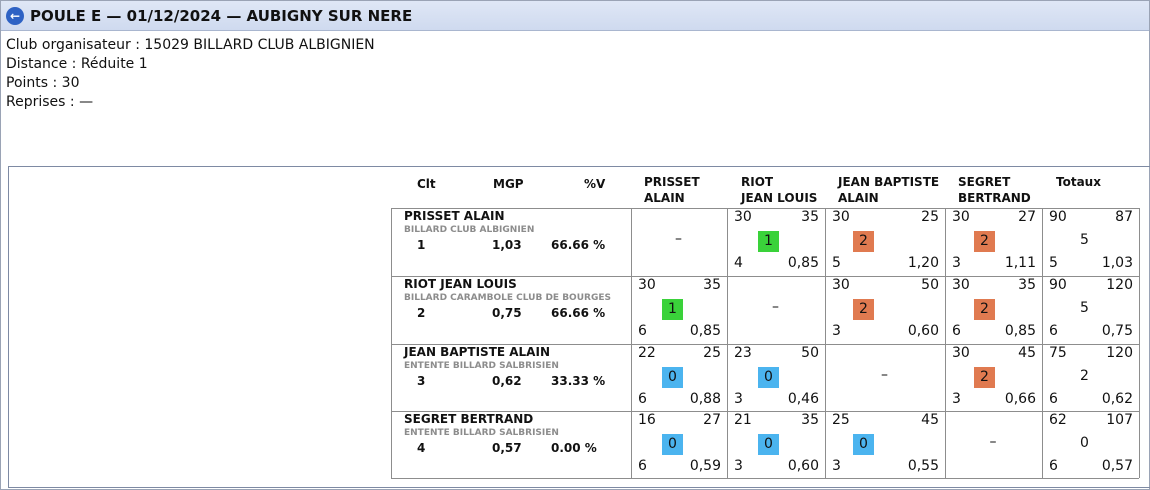 The width and height of the screenshot is (1150, 490). What do you see at coordinates (1117, 331) in the screenshot?
I see `total-average: 0,75` at bounding box center [1117, 331].